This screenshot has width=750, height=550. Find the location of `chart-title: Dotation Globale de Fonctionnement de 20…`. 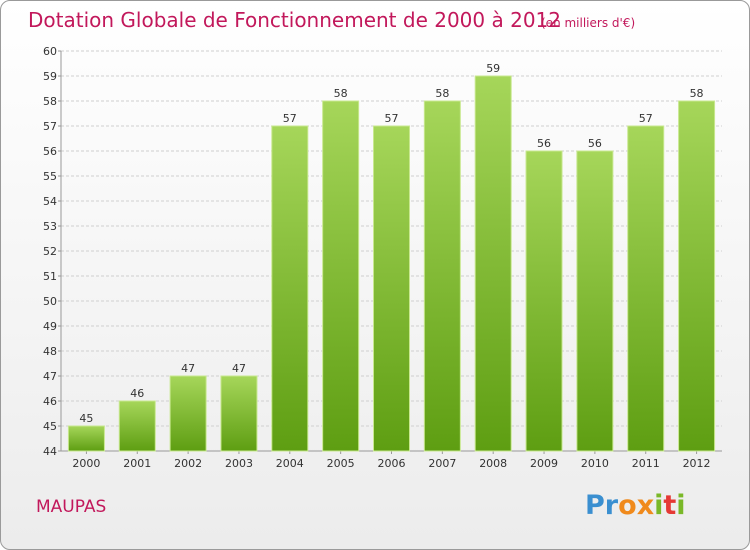

chart-title: Dotation Globale de Fonctionnement de 20… is located at coordinates (294, 20).